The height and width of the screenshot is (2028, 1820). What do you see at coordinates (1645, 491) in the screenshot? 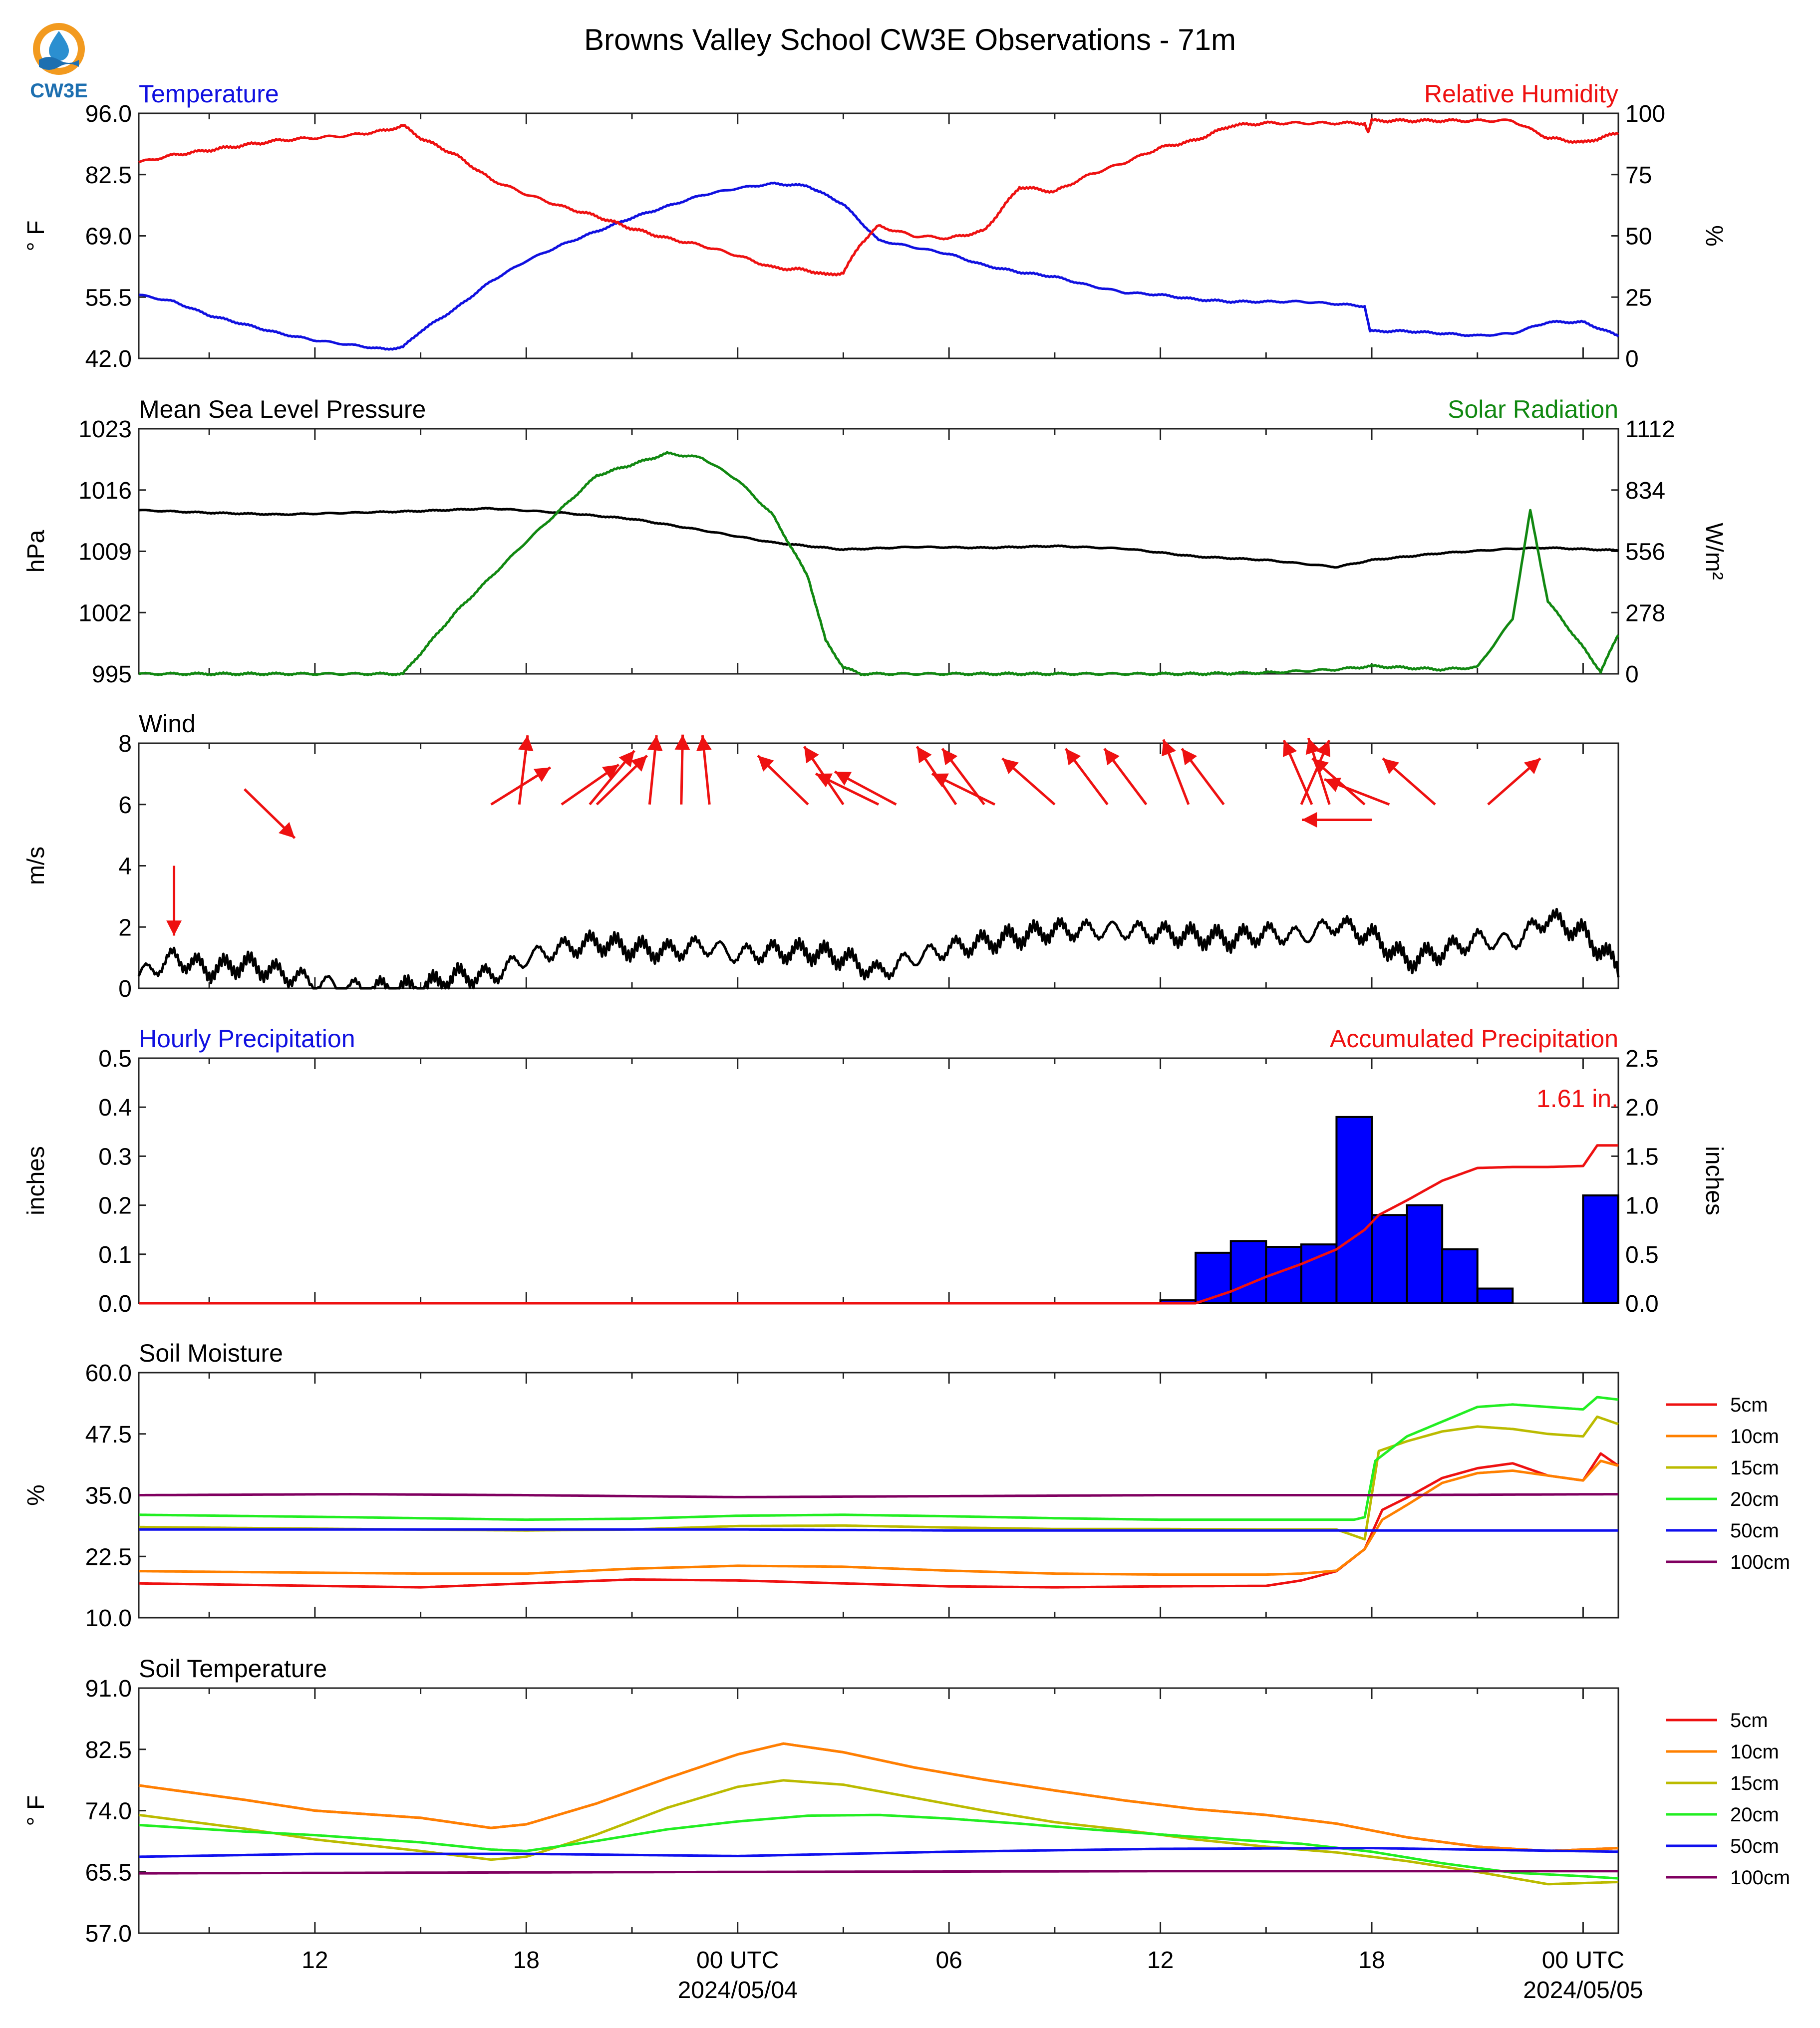
I see `y2-tick-label: 834` at bounding box center [1645, 491].